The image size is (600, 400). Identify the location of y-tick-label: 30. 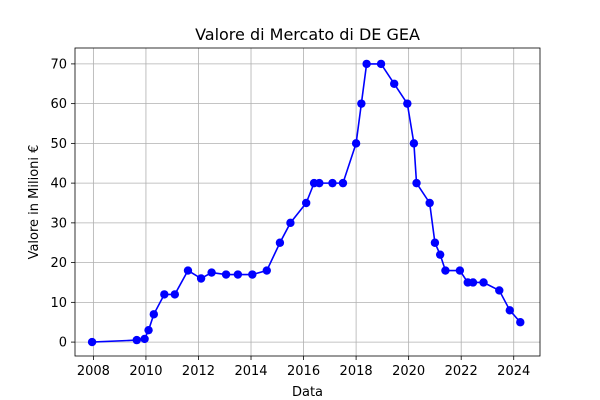
(58, 223).